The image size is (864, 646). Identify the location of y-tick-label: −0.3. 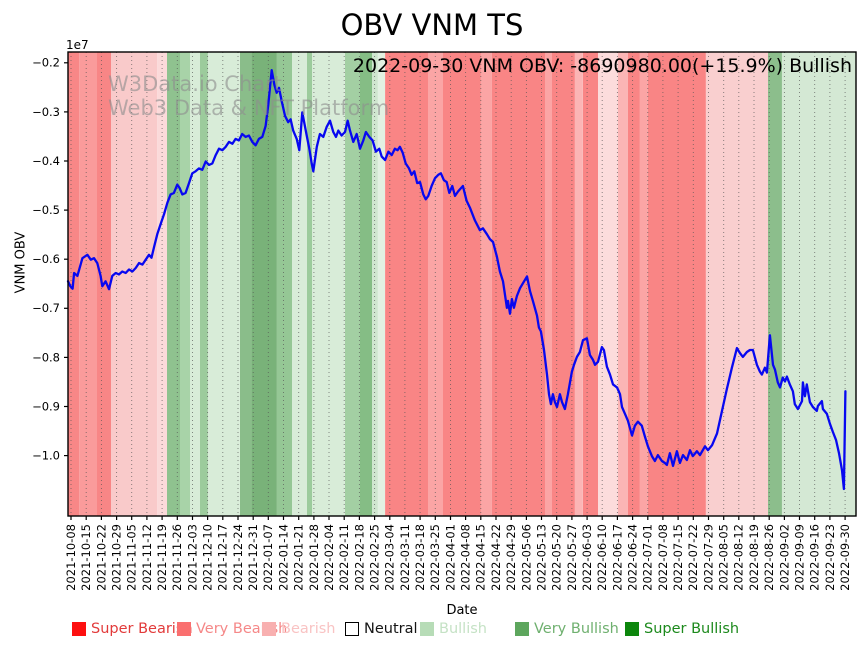
(46, 112).